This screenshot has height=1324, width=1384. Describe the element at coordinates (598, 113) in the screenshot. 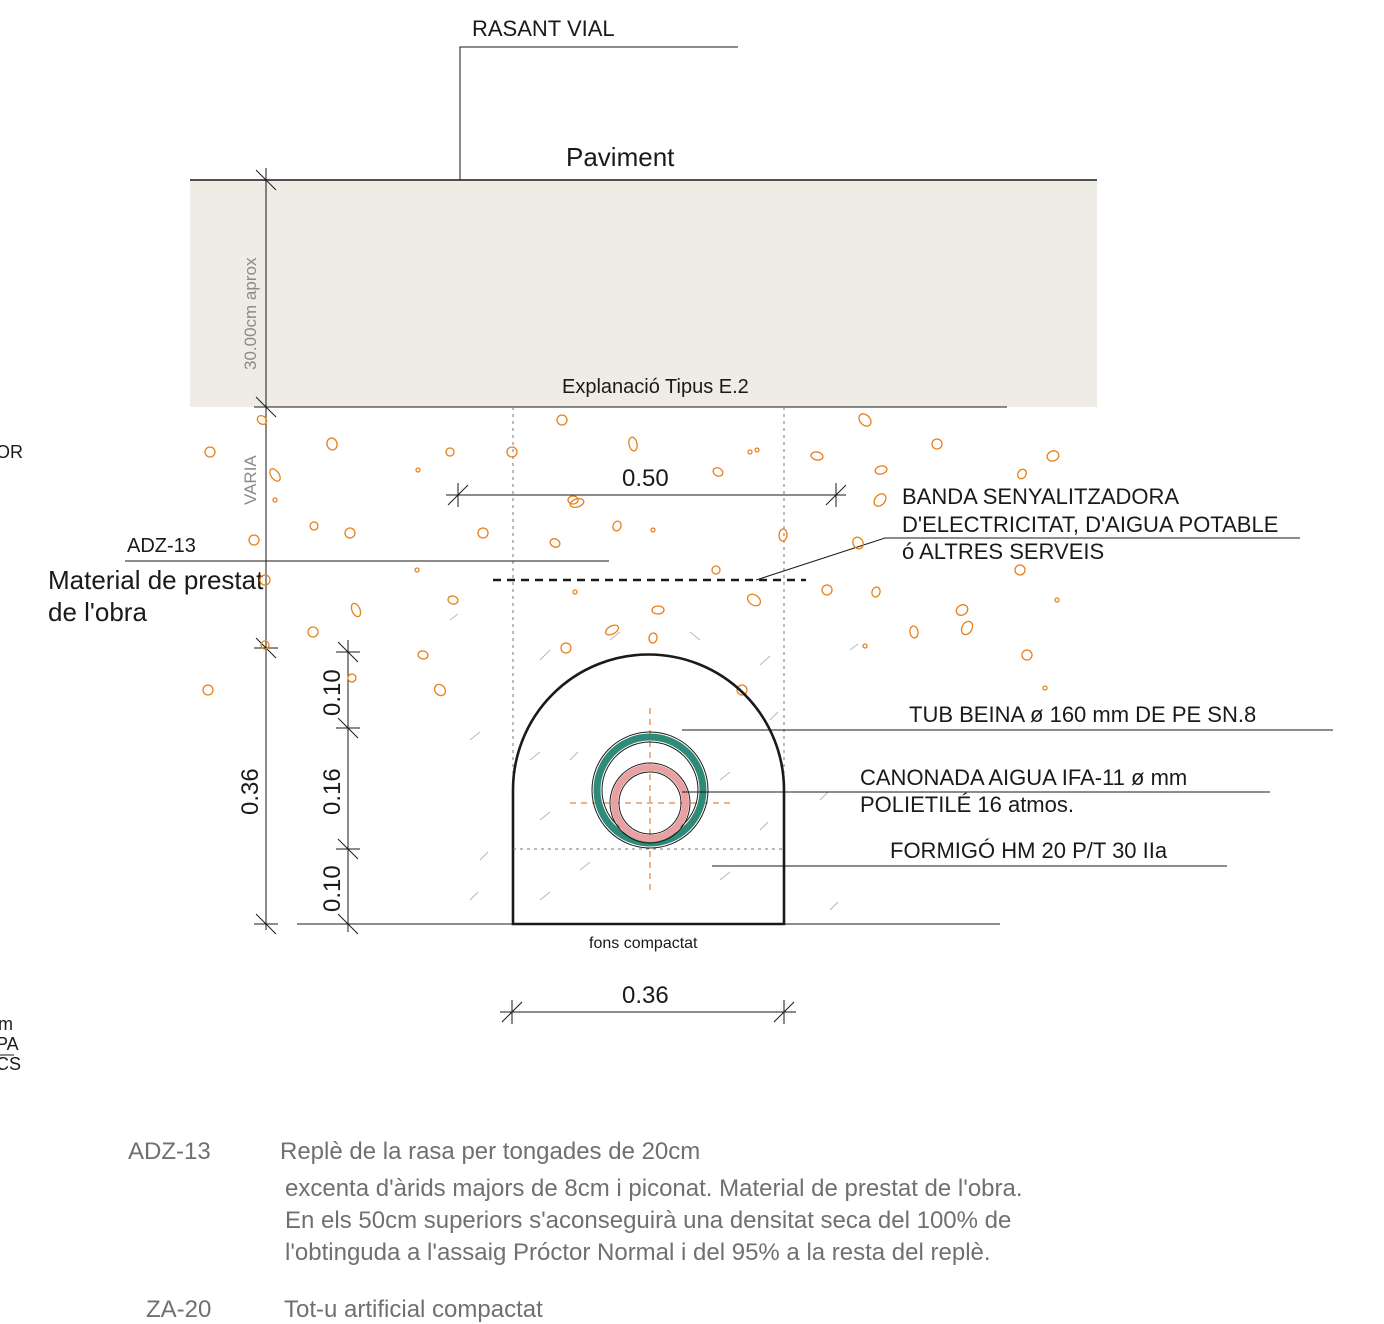

I see `rasant-vial-leader` at that location.